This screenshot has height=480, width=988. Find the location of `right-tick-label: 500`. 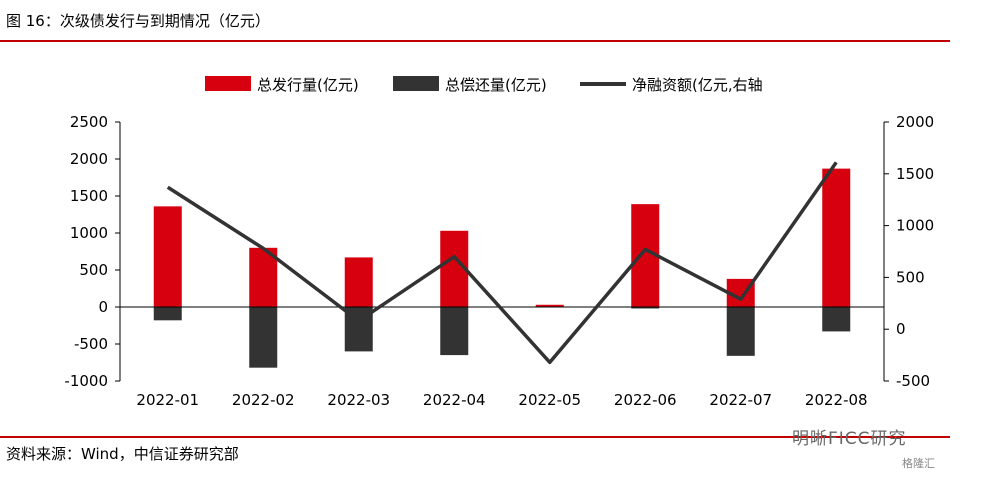

right-tick-label: 500 is located at coordinates (910, 277).